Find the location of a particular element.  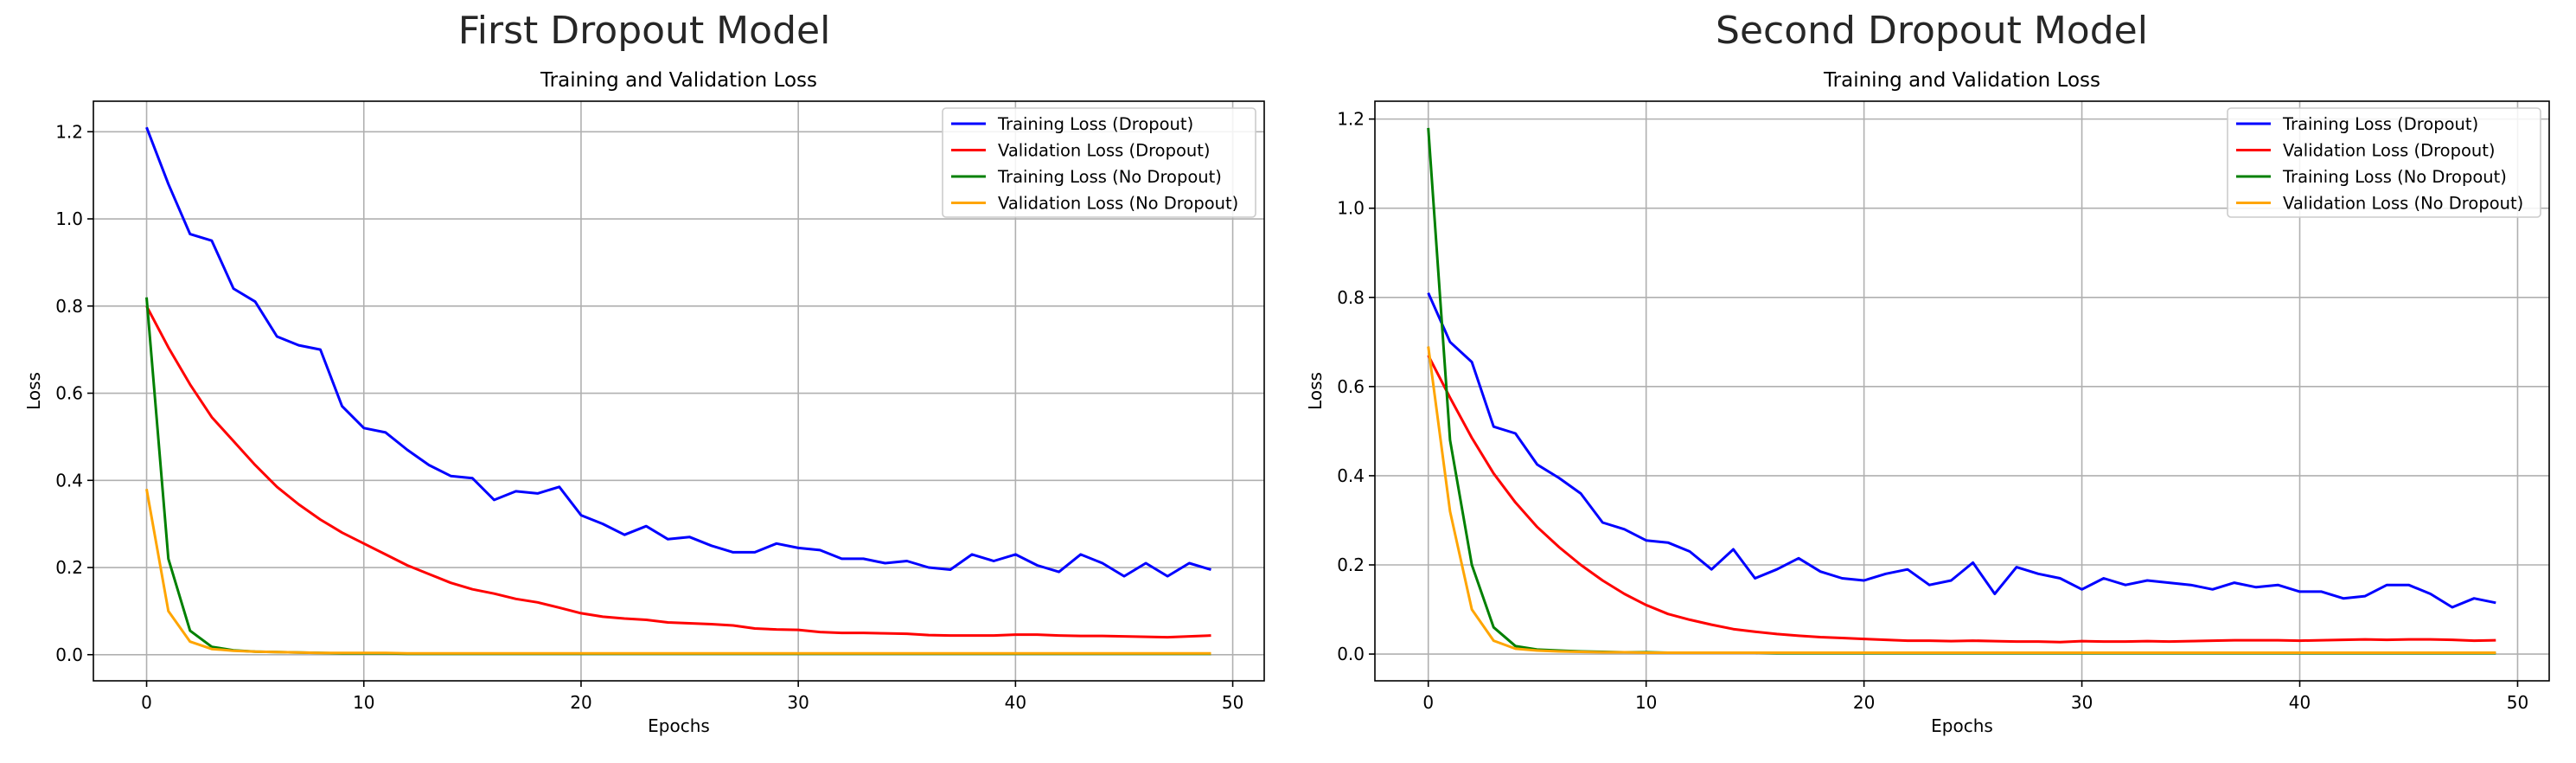

chart-1-legend-label-3: Training Loss (No Dropout) is located at coordinates (1110, 177).